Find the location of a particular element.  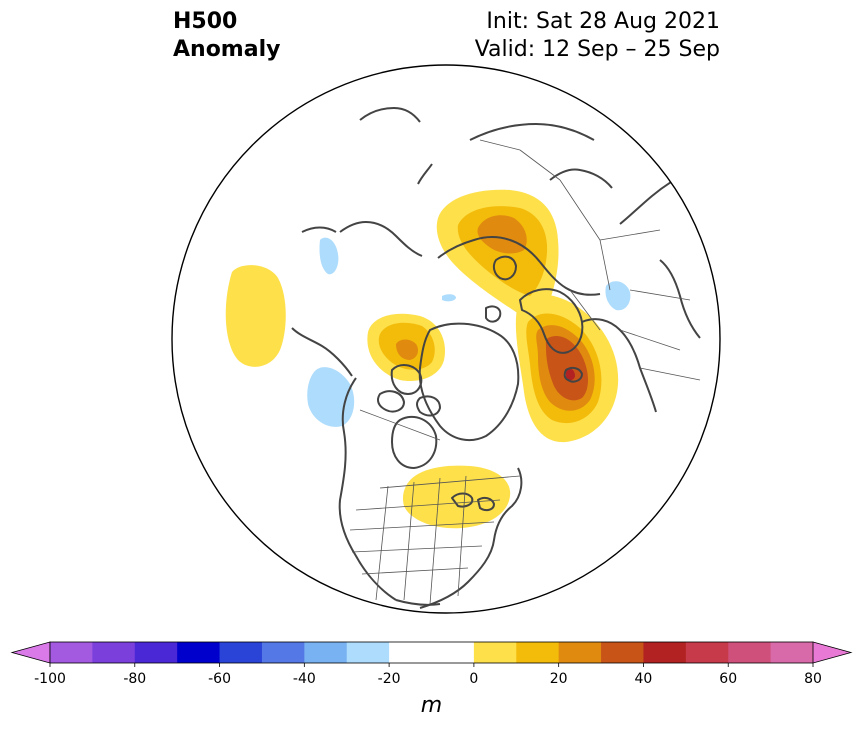

colorbar-tick-label: -80 is located at coordinates (134, 679).